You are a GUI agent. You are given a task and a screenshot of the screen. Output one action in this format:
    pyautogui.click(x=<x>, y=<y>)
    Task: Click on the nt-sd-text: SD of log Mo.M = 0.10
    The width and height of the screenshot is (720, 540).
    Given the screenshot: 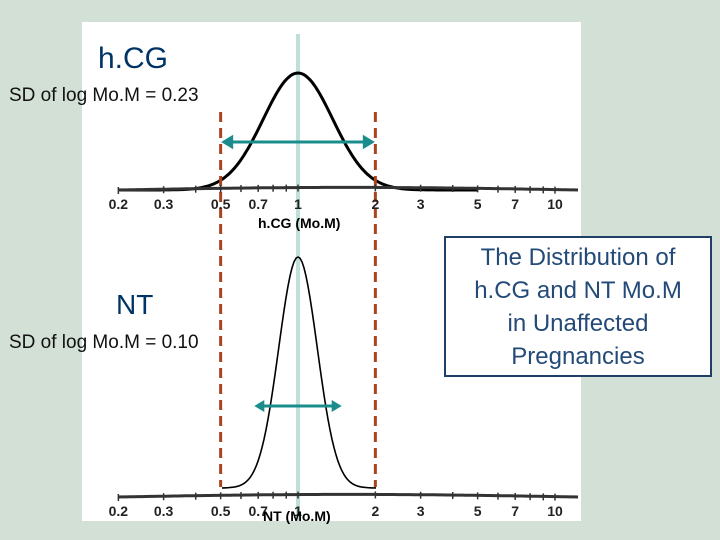 What is the action you would take?
    pyautogui.click(x=104, y=342)
    